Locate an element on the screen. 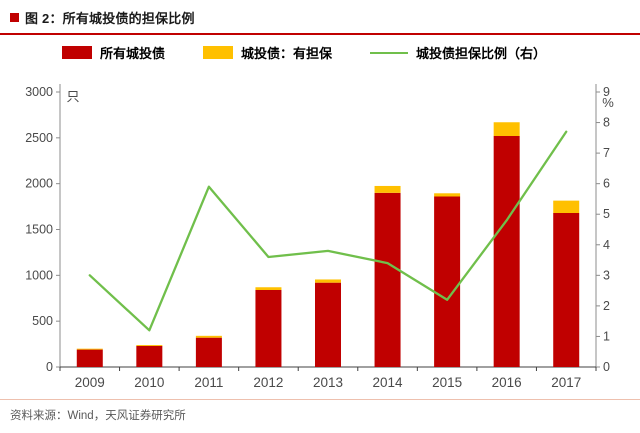 The height and width of the screenshot is (433, 640). left-axis-tick-label: 1000 is located at coordinates (39, 275).